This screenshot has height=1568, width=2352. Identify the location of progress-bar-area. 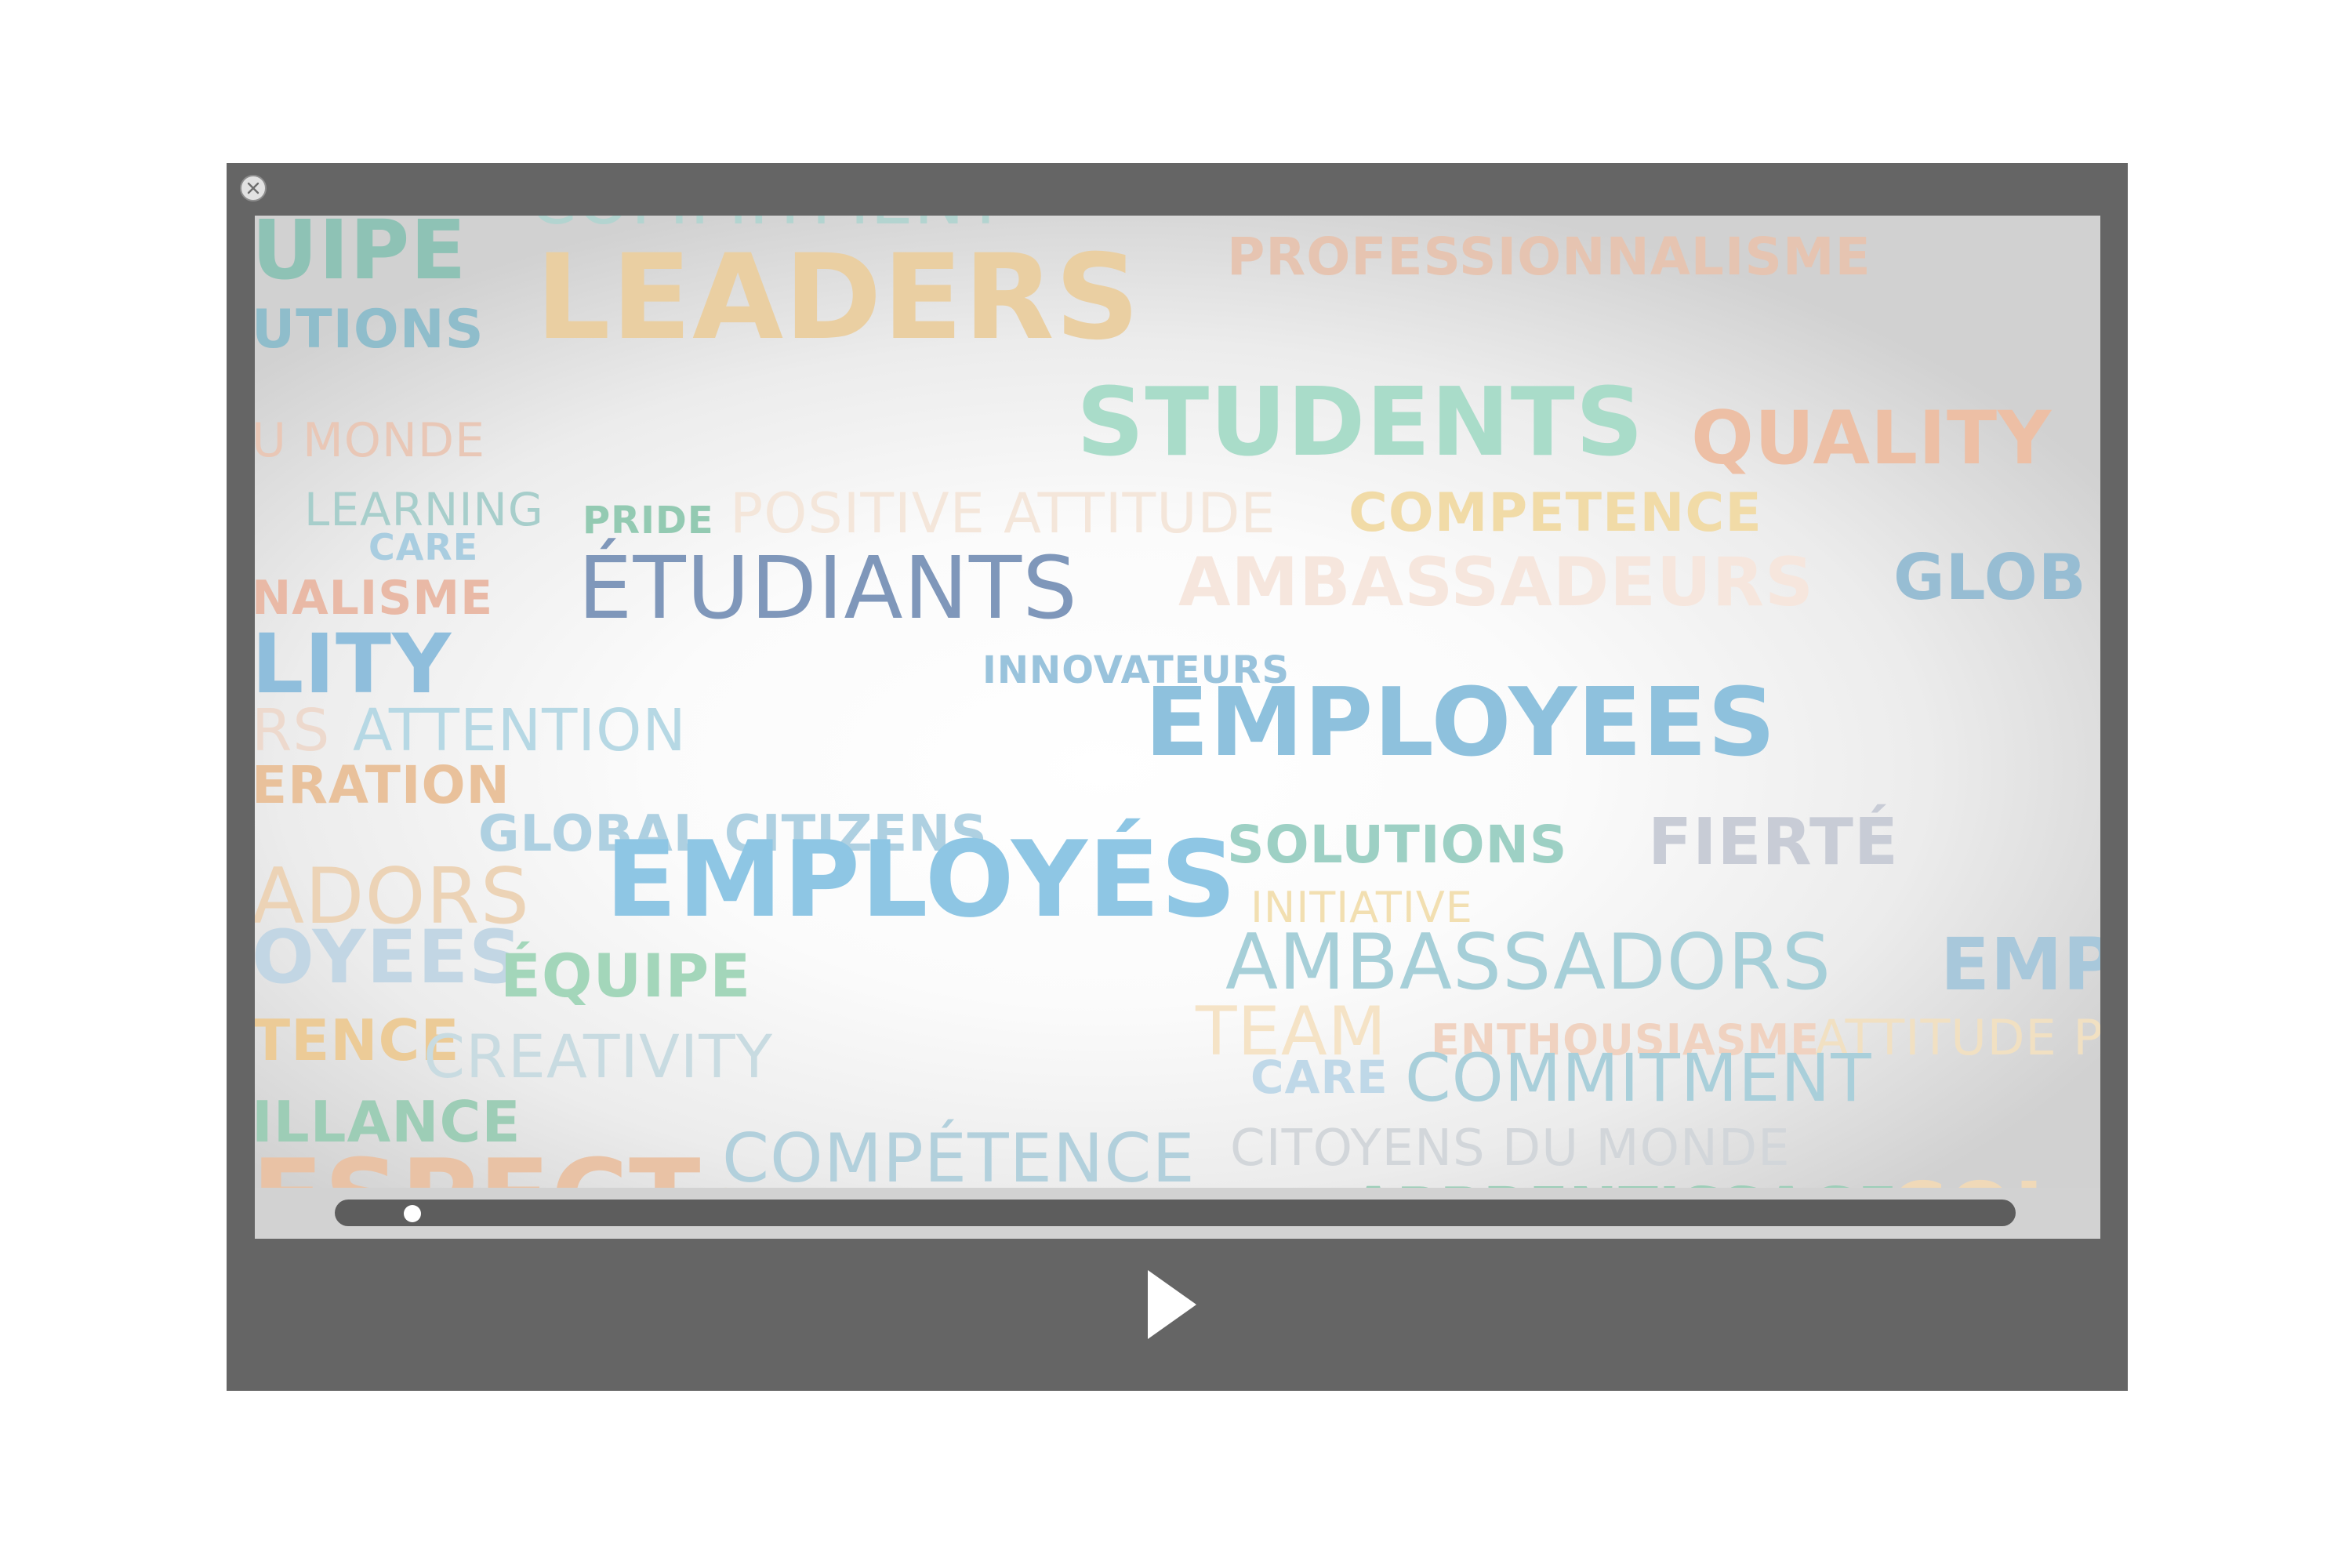
(1177, 1213).